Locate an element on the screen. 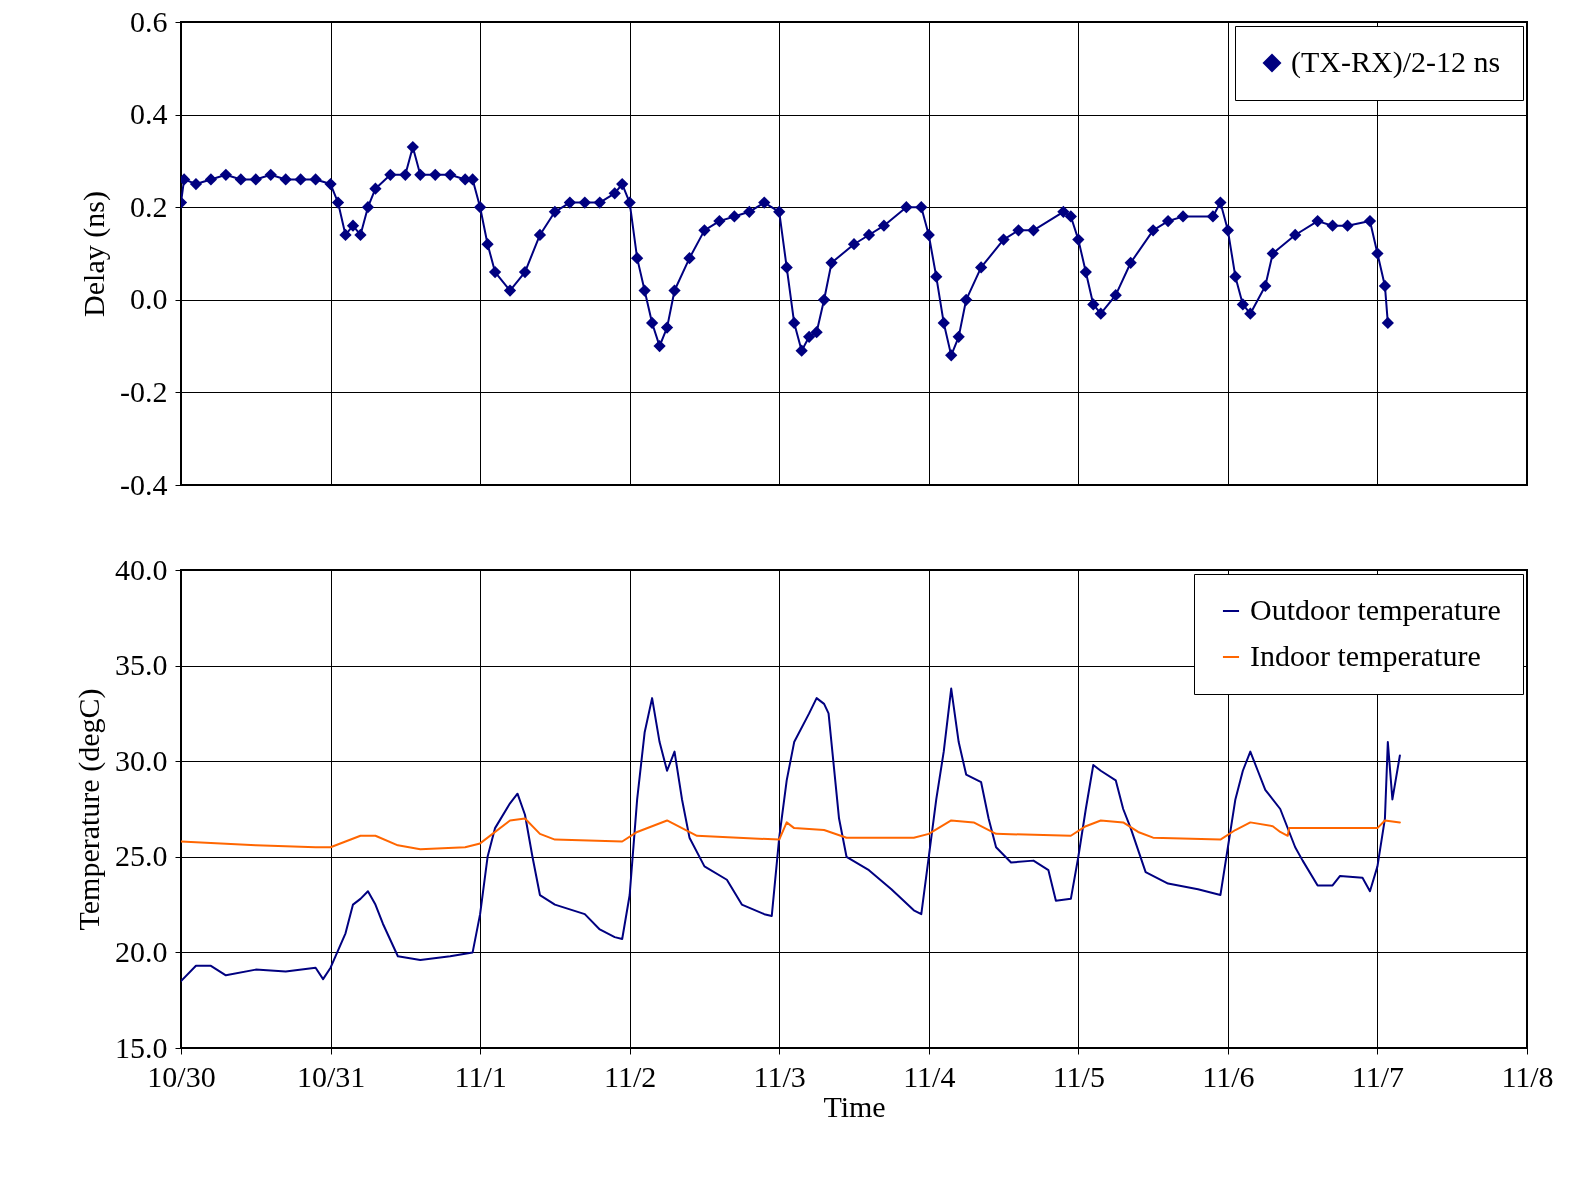 This screenshot has height=1178, width=1586. x-tick-label: 11/3 is located at coordinates (779, 1076).